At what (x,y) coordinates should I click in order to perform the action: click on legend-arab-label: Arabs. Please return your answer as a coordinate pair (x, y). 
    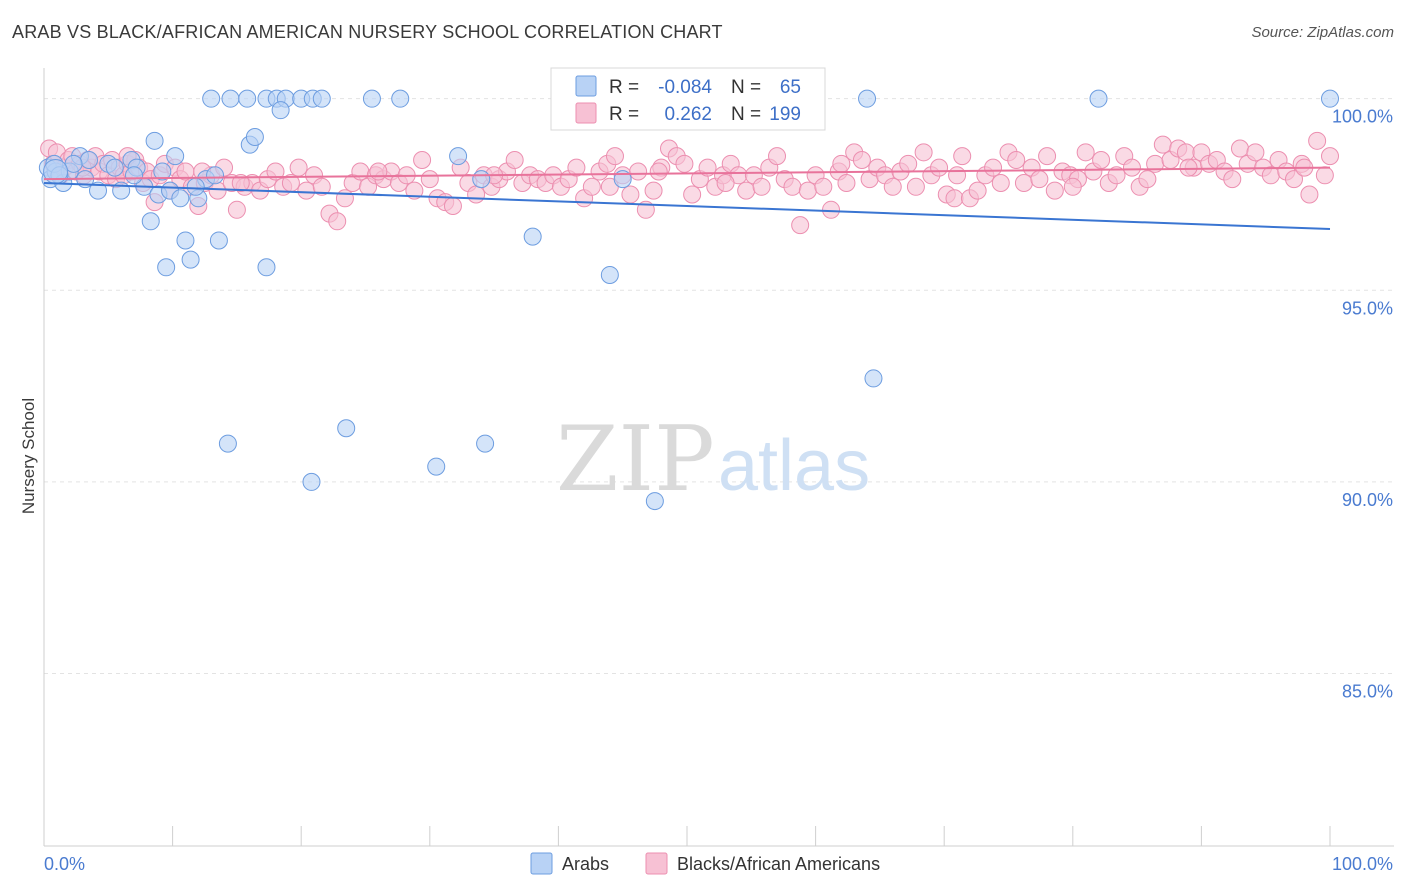
    Looking at the image, I should click on (585, 864).